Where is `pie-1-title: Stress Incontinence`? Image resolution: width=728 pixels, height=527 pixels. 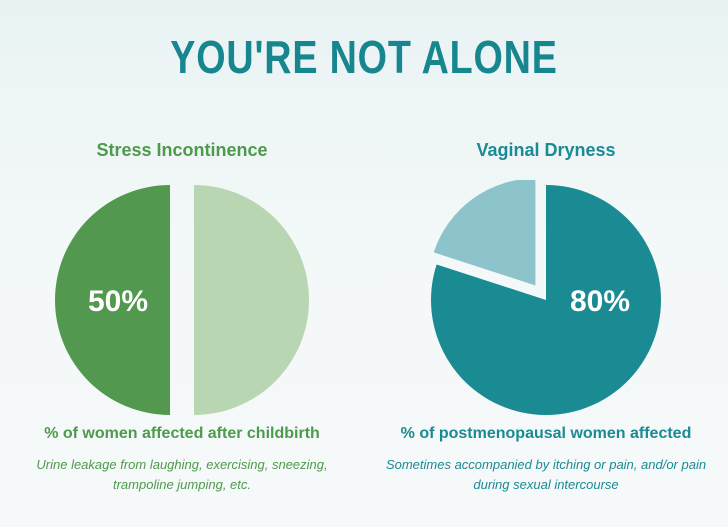
pie-1-title: Stress Incontinence is located at coordinates (182, 150).